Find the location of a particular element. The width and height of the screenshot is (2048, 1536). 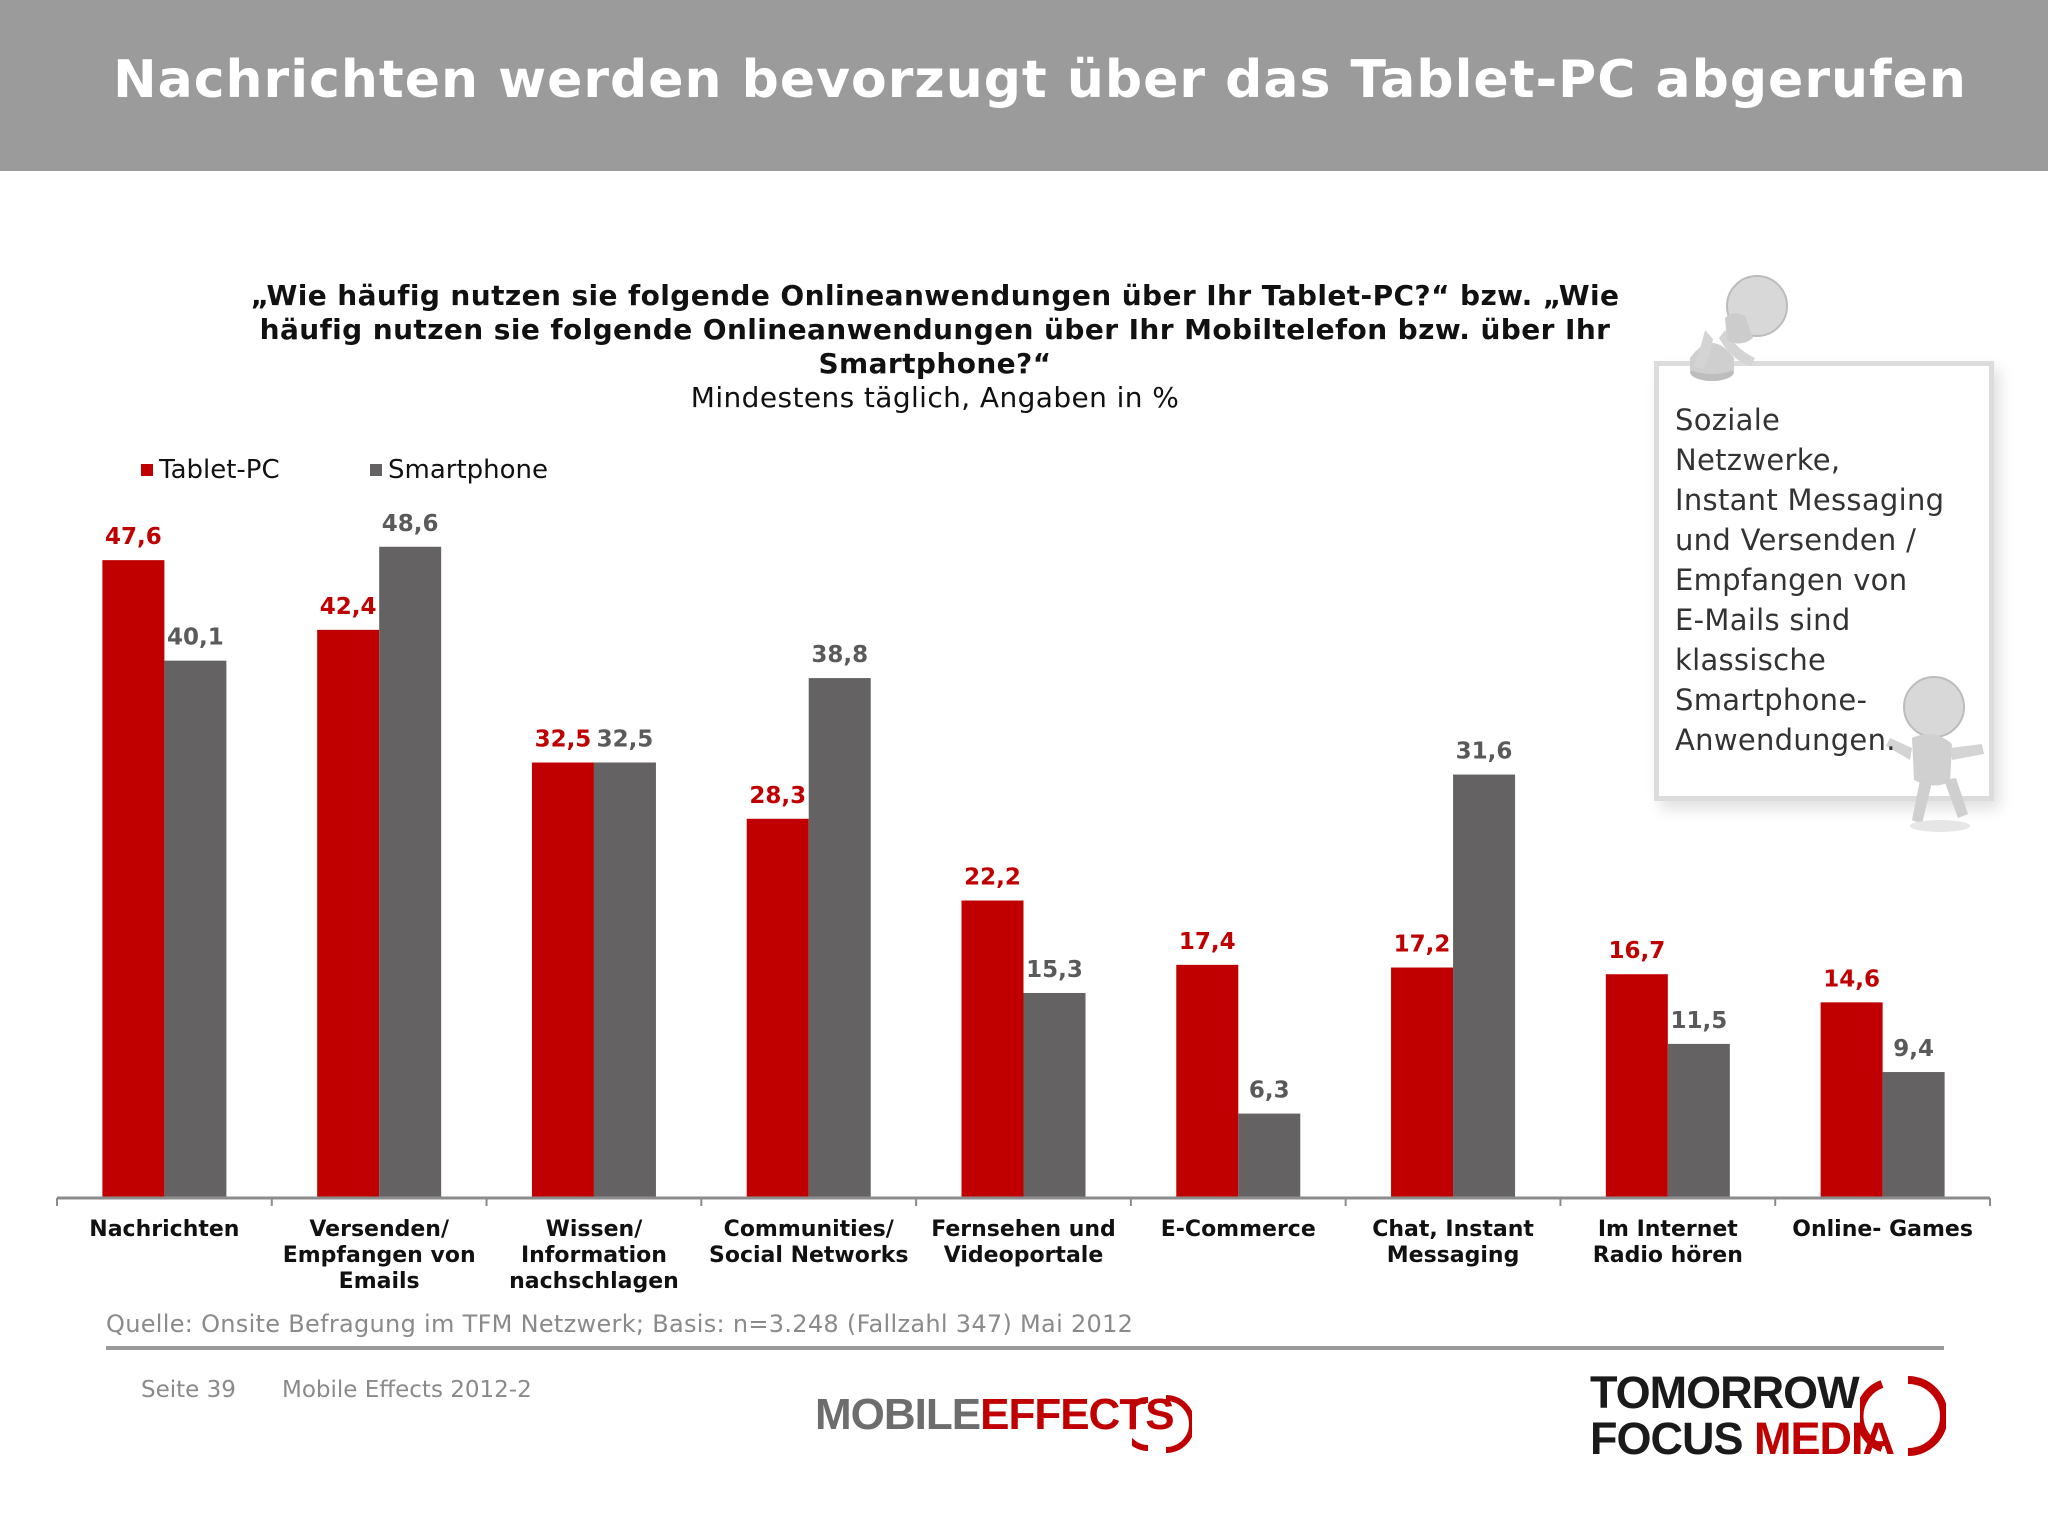

data-label-tablet: 47,6 is located at coordinates (133, 537).